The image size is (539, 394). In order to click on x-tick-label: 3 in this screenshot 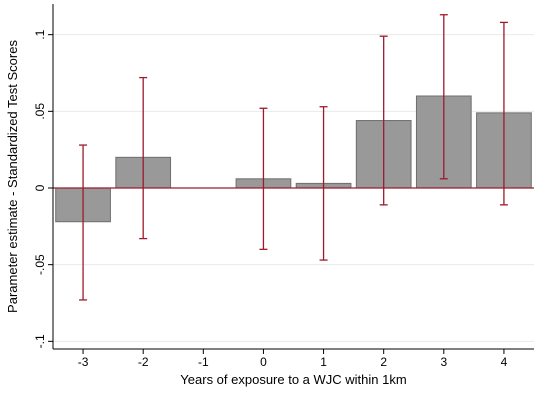, I will do `click(443, 362)`.